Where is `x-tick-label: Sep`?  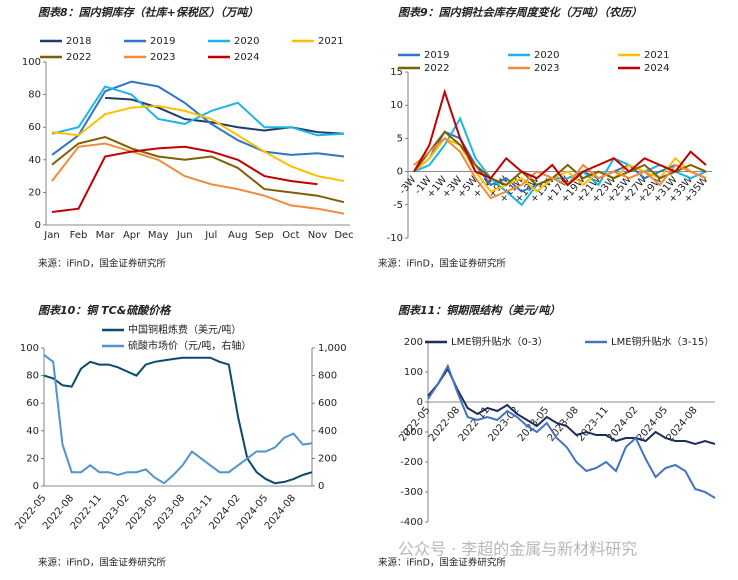 x-tick-label: Sep is located at coordinates (264, 235).